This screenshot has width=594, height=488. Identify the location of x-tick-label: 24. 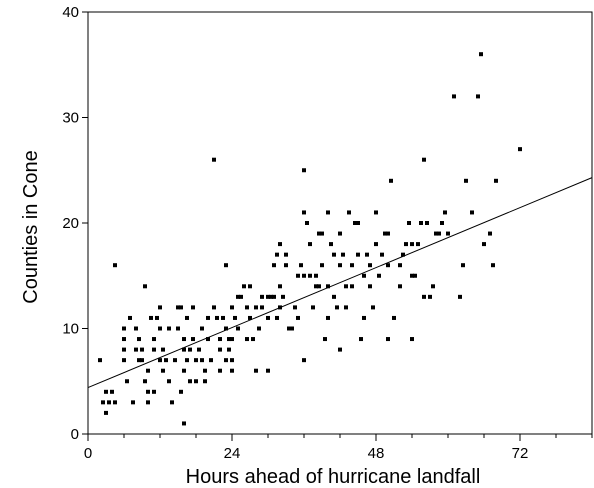
(232, 453).